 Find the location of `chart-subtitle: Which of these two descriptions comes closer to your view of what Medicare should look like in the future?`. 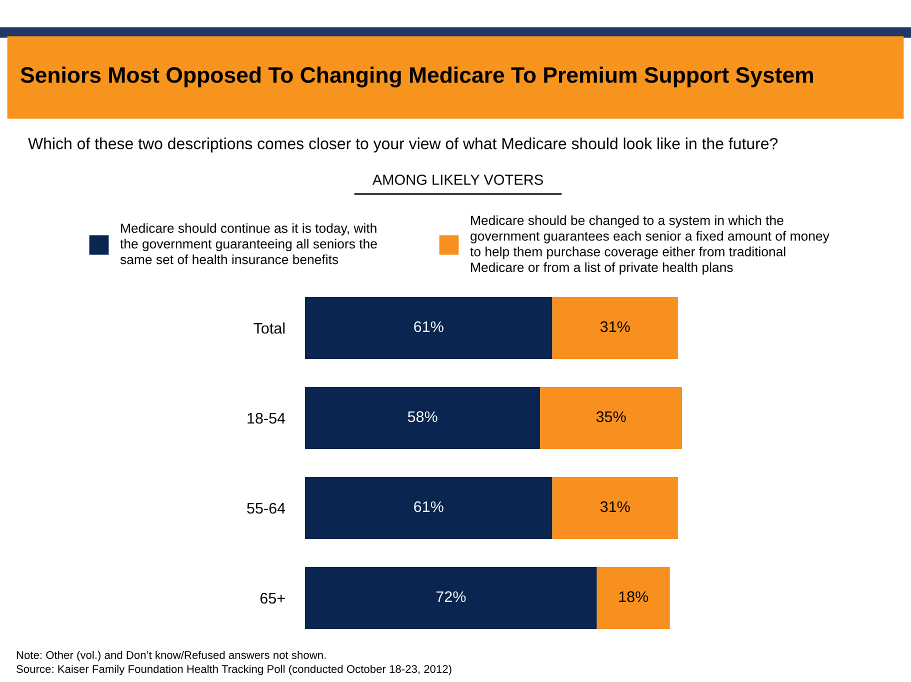

chart-subtitle: Which of these two descriptions comes closer to your view of what Medicare should look like in the future? is located at coordinates (403, 145).